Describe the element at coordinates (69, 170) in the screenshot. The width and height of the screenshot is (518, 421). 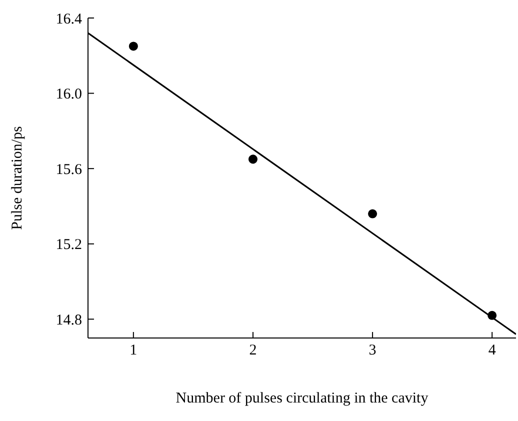
I see `y-tick-label: 15.6` at that location.